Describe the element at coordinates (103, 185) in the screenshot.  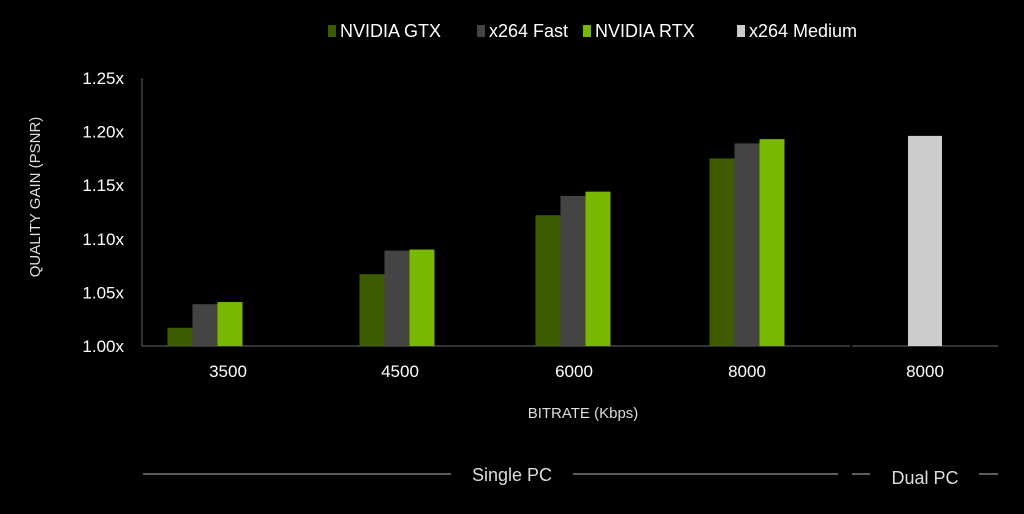
I see `y-tick-label: 1.15x` at that location.